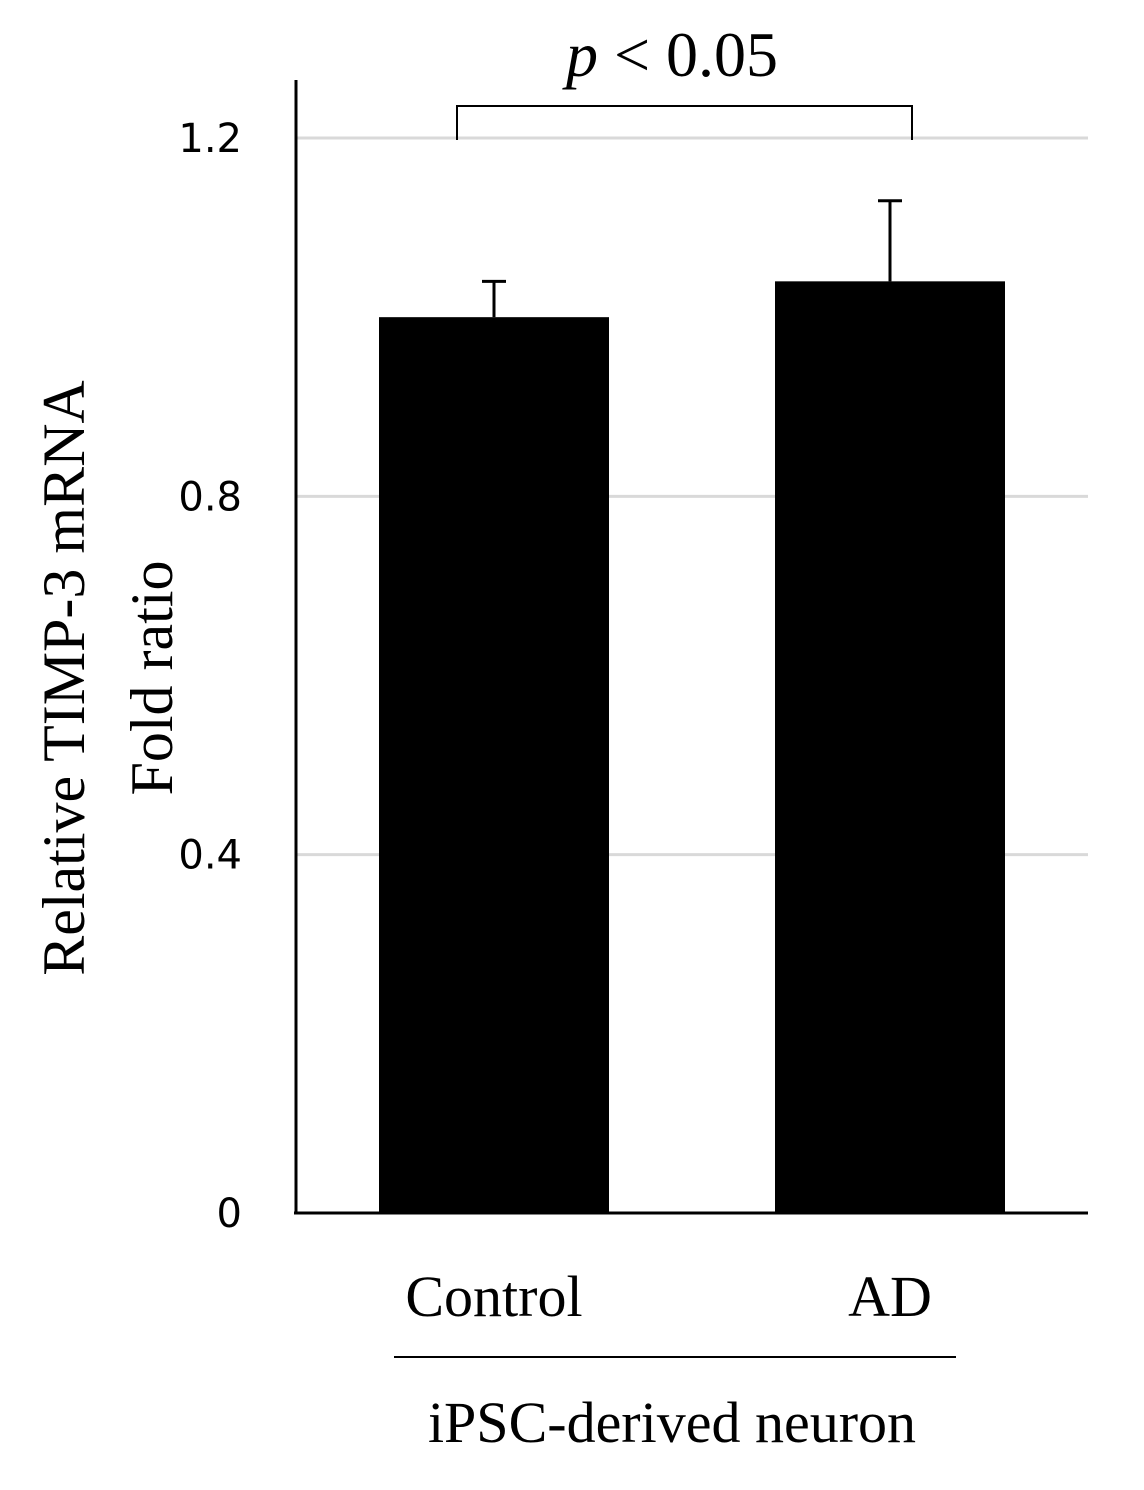 This screenshot has width=1144, height=1490. I want to click on p-threshold: < 0.05, so click(688, 54).